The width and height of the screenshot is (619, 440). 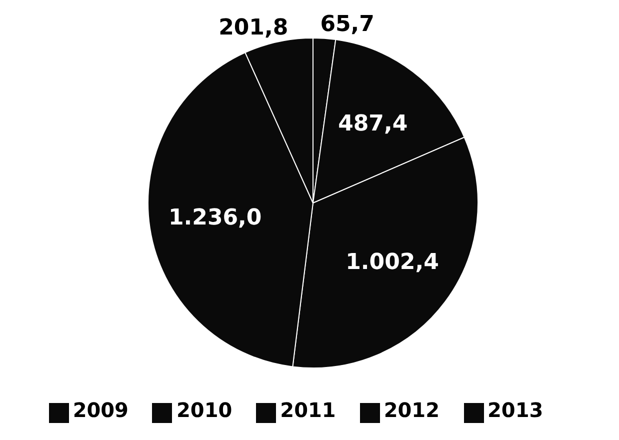 What do you see at coordinates (215, 217) in the screenshot?
I see `data-label: 1.236,0` at bounding box center [215, 217].